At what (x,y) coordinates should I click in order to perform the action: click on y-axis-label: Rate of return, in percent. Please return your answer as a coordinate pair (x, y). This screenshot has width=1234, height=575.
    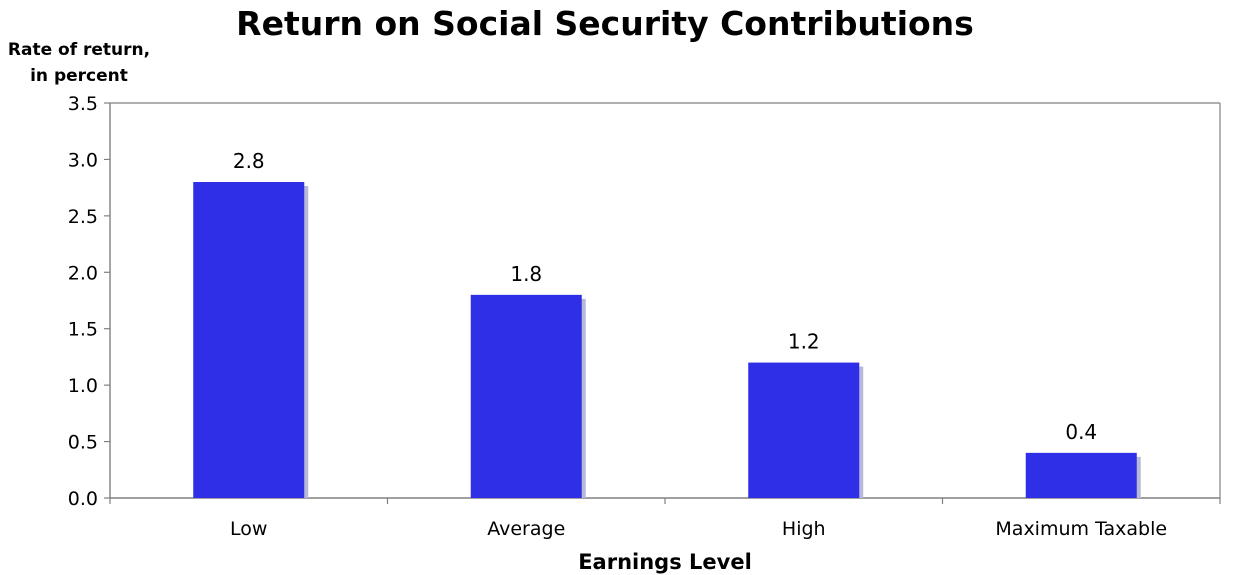
    Looking at the image, I should click on (79, 63).